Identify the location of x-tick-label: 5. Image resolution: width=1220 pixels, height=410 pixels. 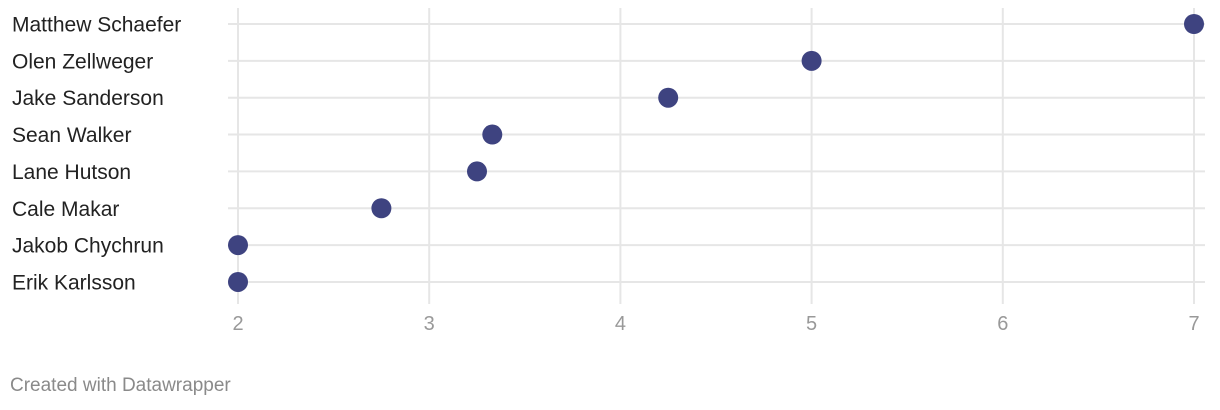
(811, 324).